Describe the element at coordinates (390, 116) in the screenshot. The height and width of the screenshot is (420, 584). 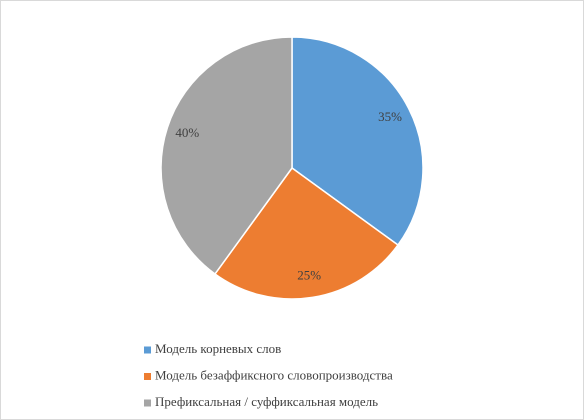
I see `data-label: 35%` at that location.